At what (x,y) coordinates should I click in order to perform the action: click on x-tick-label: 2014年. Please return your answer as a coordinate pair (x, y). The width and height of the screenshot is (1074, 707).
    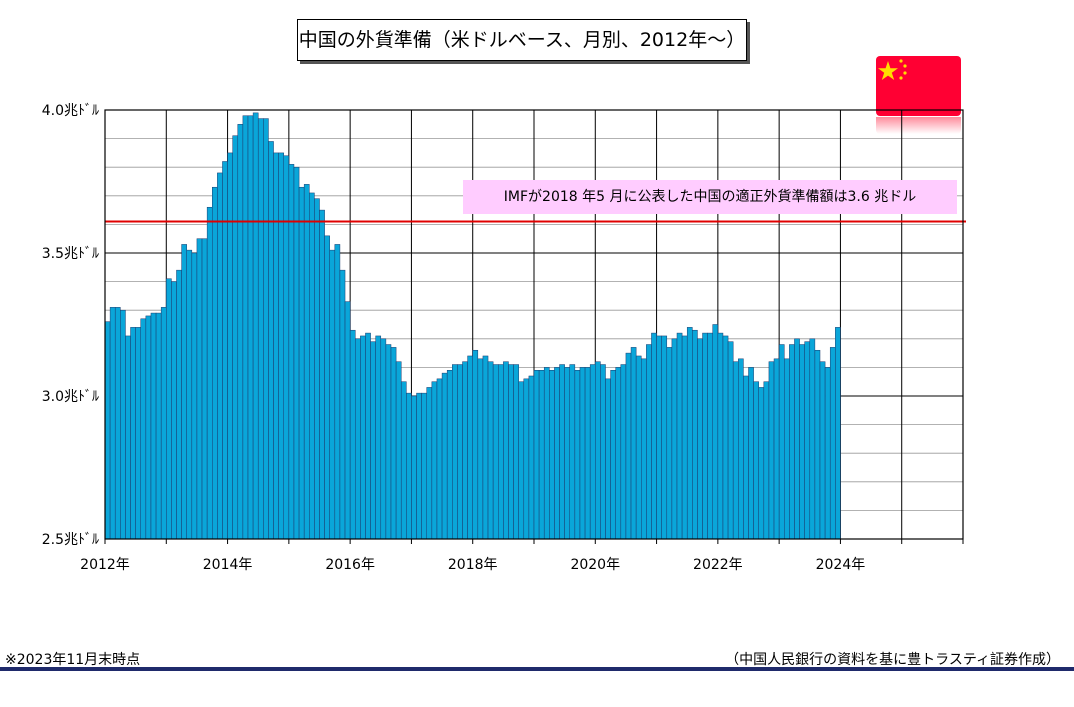
    Looking at the image, I should click on (228, 565).